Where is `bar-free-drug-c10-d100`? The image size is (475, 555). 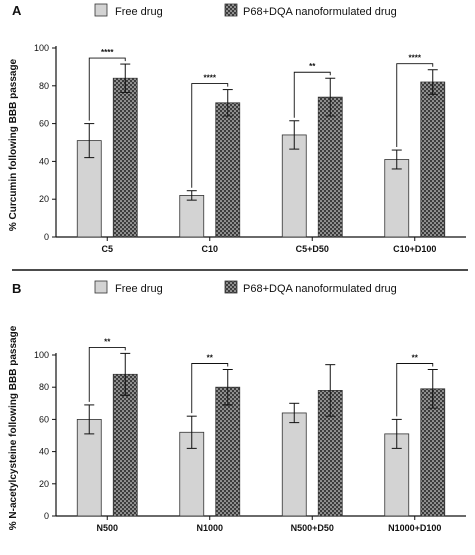 bar-free-drug-c10-d100 is located at coordinates (397, 198).